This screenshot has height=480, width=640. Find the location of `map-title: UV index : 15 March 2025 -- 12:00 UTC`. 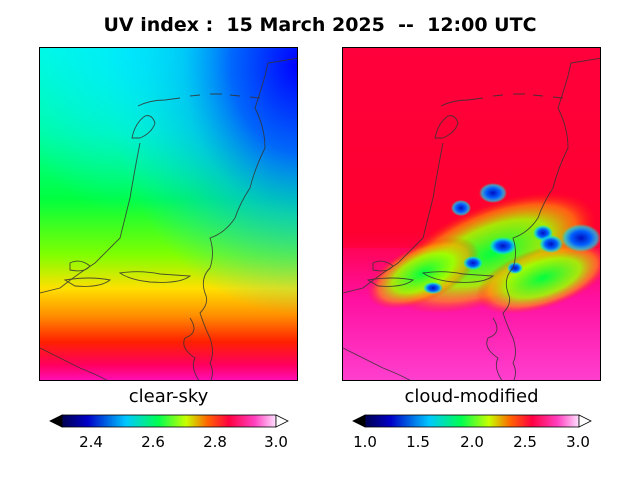

map-title: UV index : 15 March 2025 -- 12:00 UTC is located at coordinates (320, 25).